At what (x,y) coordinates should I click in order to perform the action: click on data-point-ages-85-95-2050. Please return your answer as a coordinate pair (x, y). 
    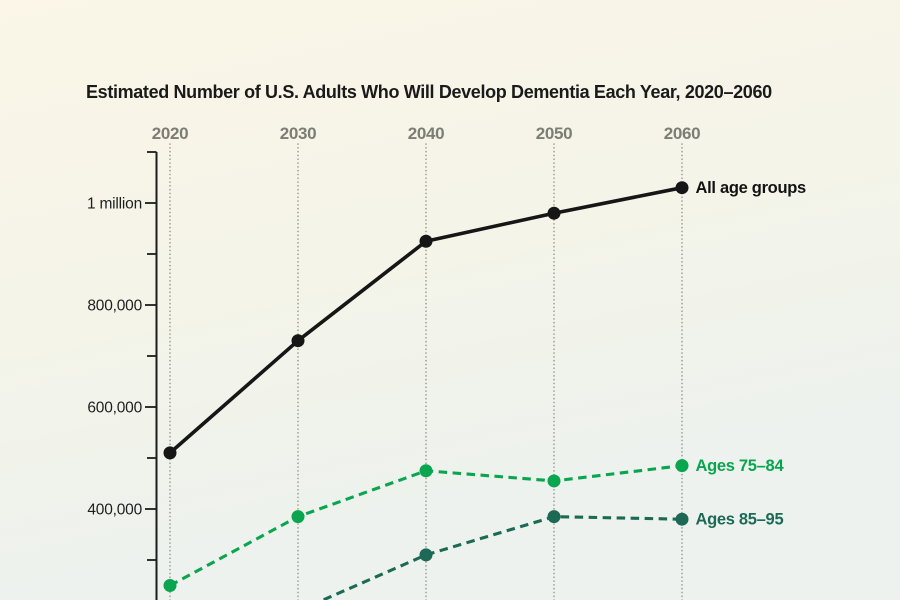
    Looking at the image, I should click on (554, 517).